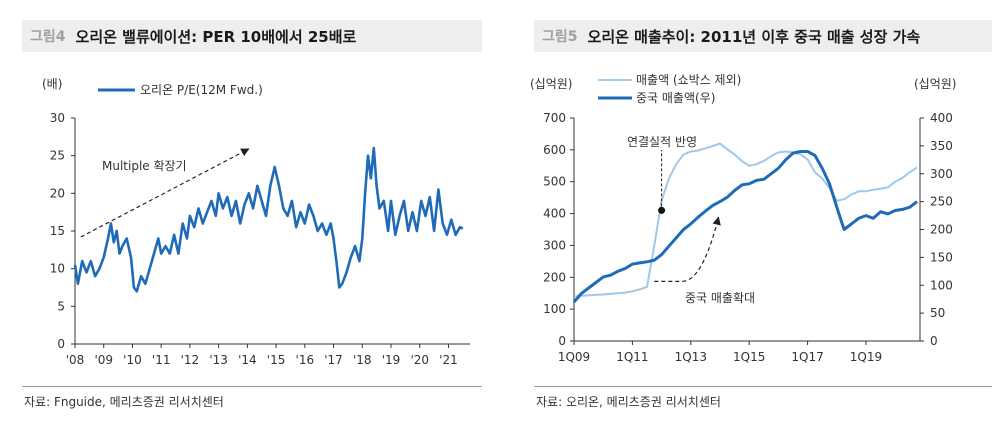  Describe the element at coordinates (688, 80) in the screenshot. I see `legend-label-total-sales: 매출액 (쇼박스 제외)` at that location.